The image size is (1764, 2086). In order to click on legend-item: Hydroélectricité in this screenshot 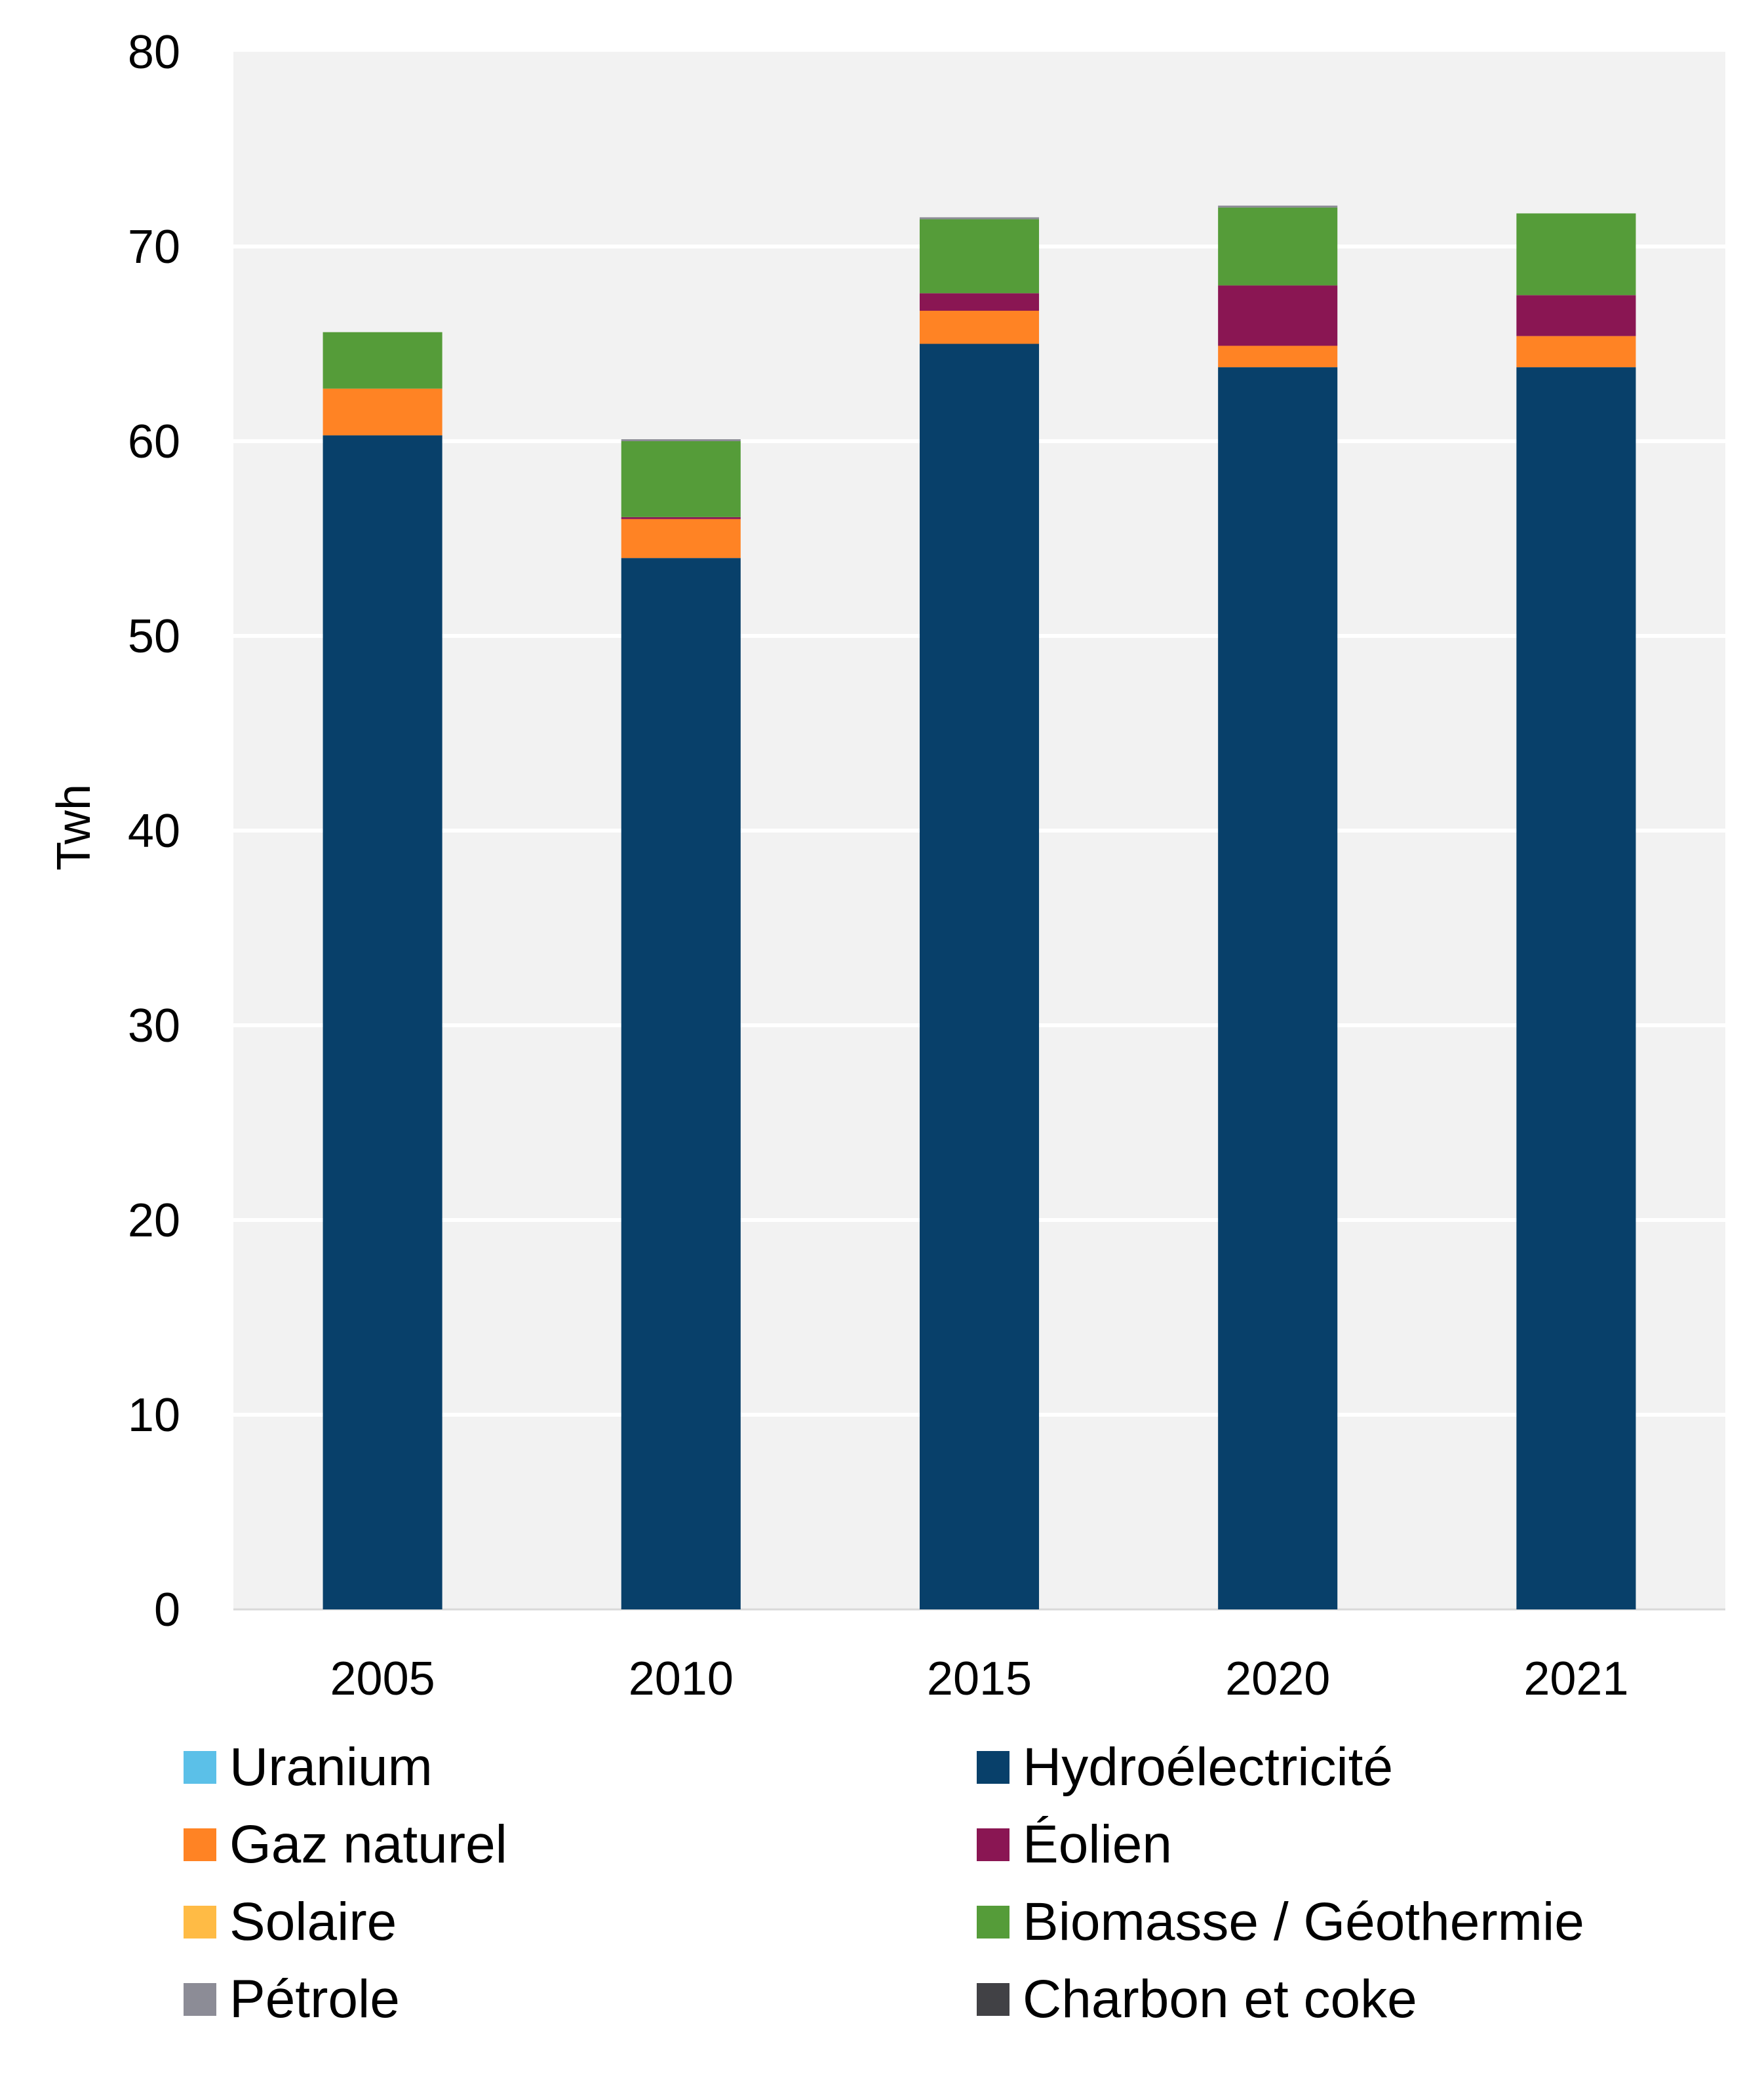, I will do `click(1334, 1767)`.